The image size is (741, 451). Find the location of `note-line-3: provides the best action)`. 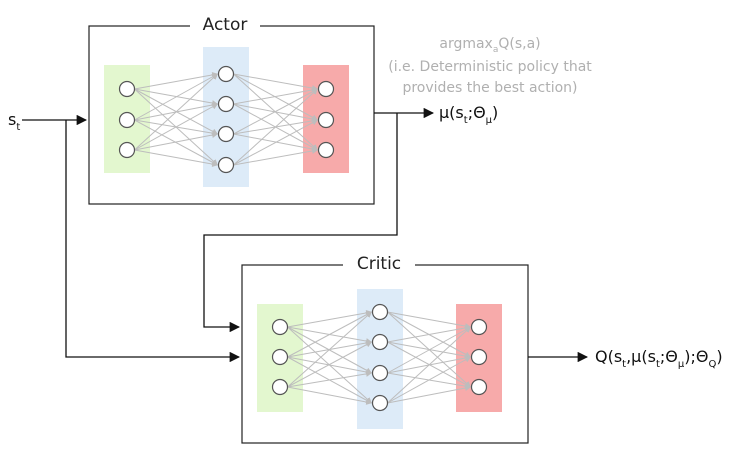

note-line-3: provides the best action) is located at coordinates (489, 88).